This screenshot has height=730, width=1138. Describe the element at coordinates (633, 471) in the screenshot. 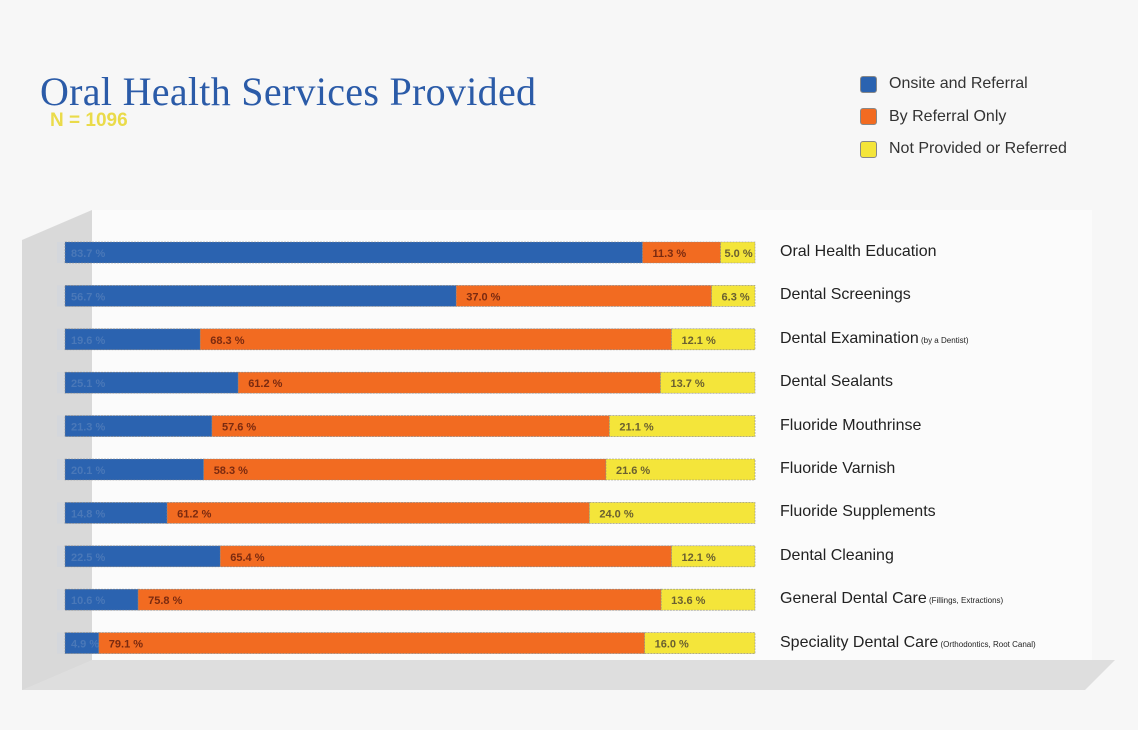

I see `data-label: 21.6 %` at that location.